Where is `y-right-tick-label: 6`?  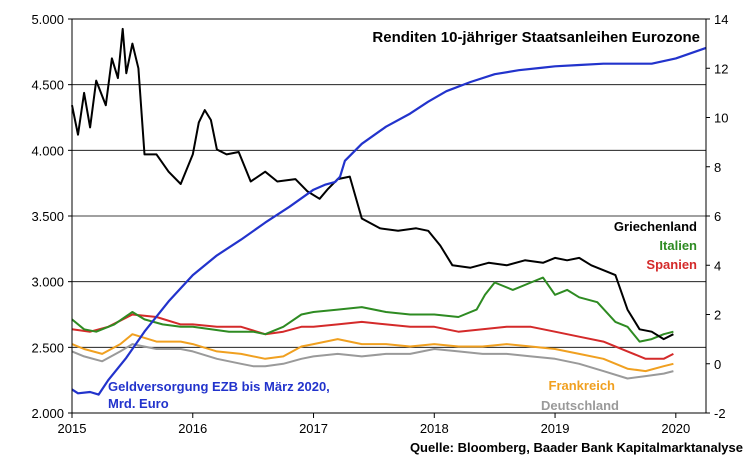 y-right-tick-label: 6 is located at coordinates (717, 216).